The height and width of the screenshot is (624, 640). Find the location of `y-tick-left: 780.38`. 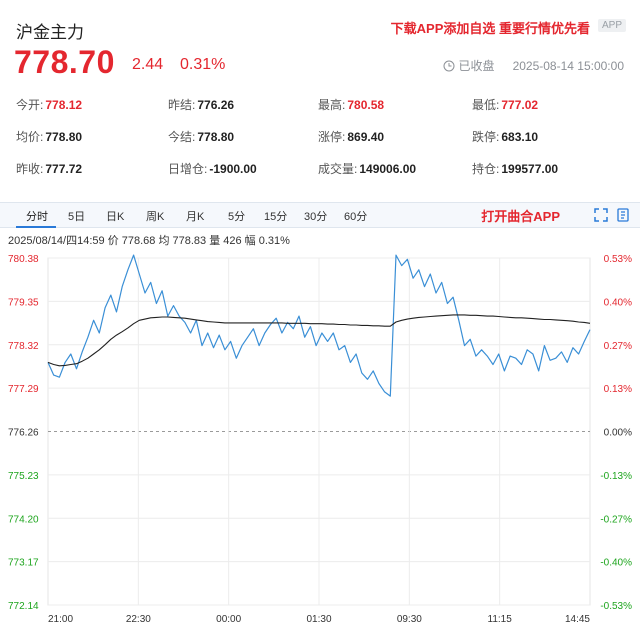

y-tick-left: 780.38 is located at coordinates (23, 259).